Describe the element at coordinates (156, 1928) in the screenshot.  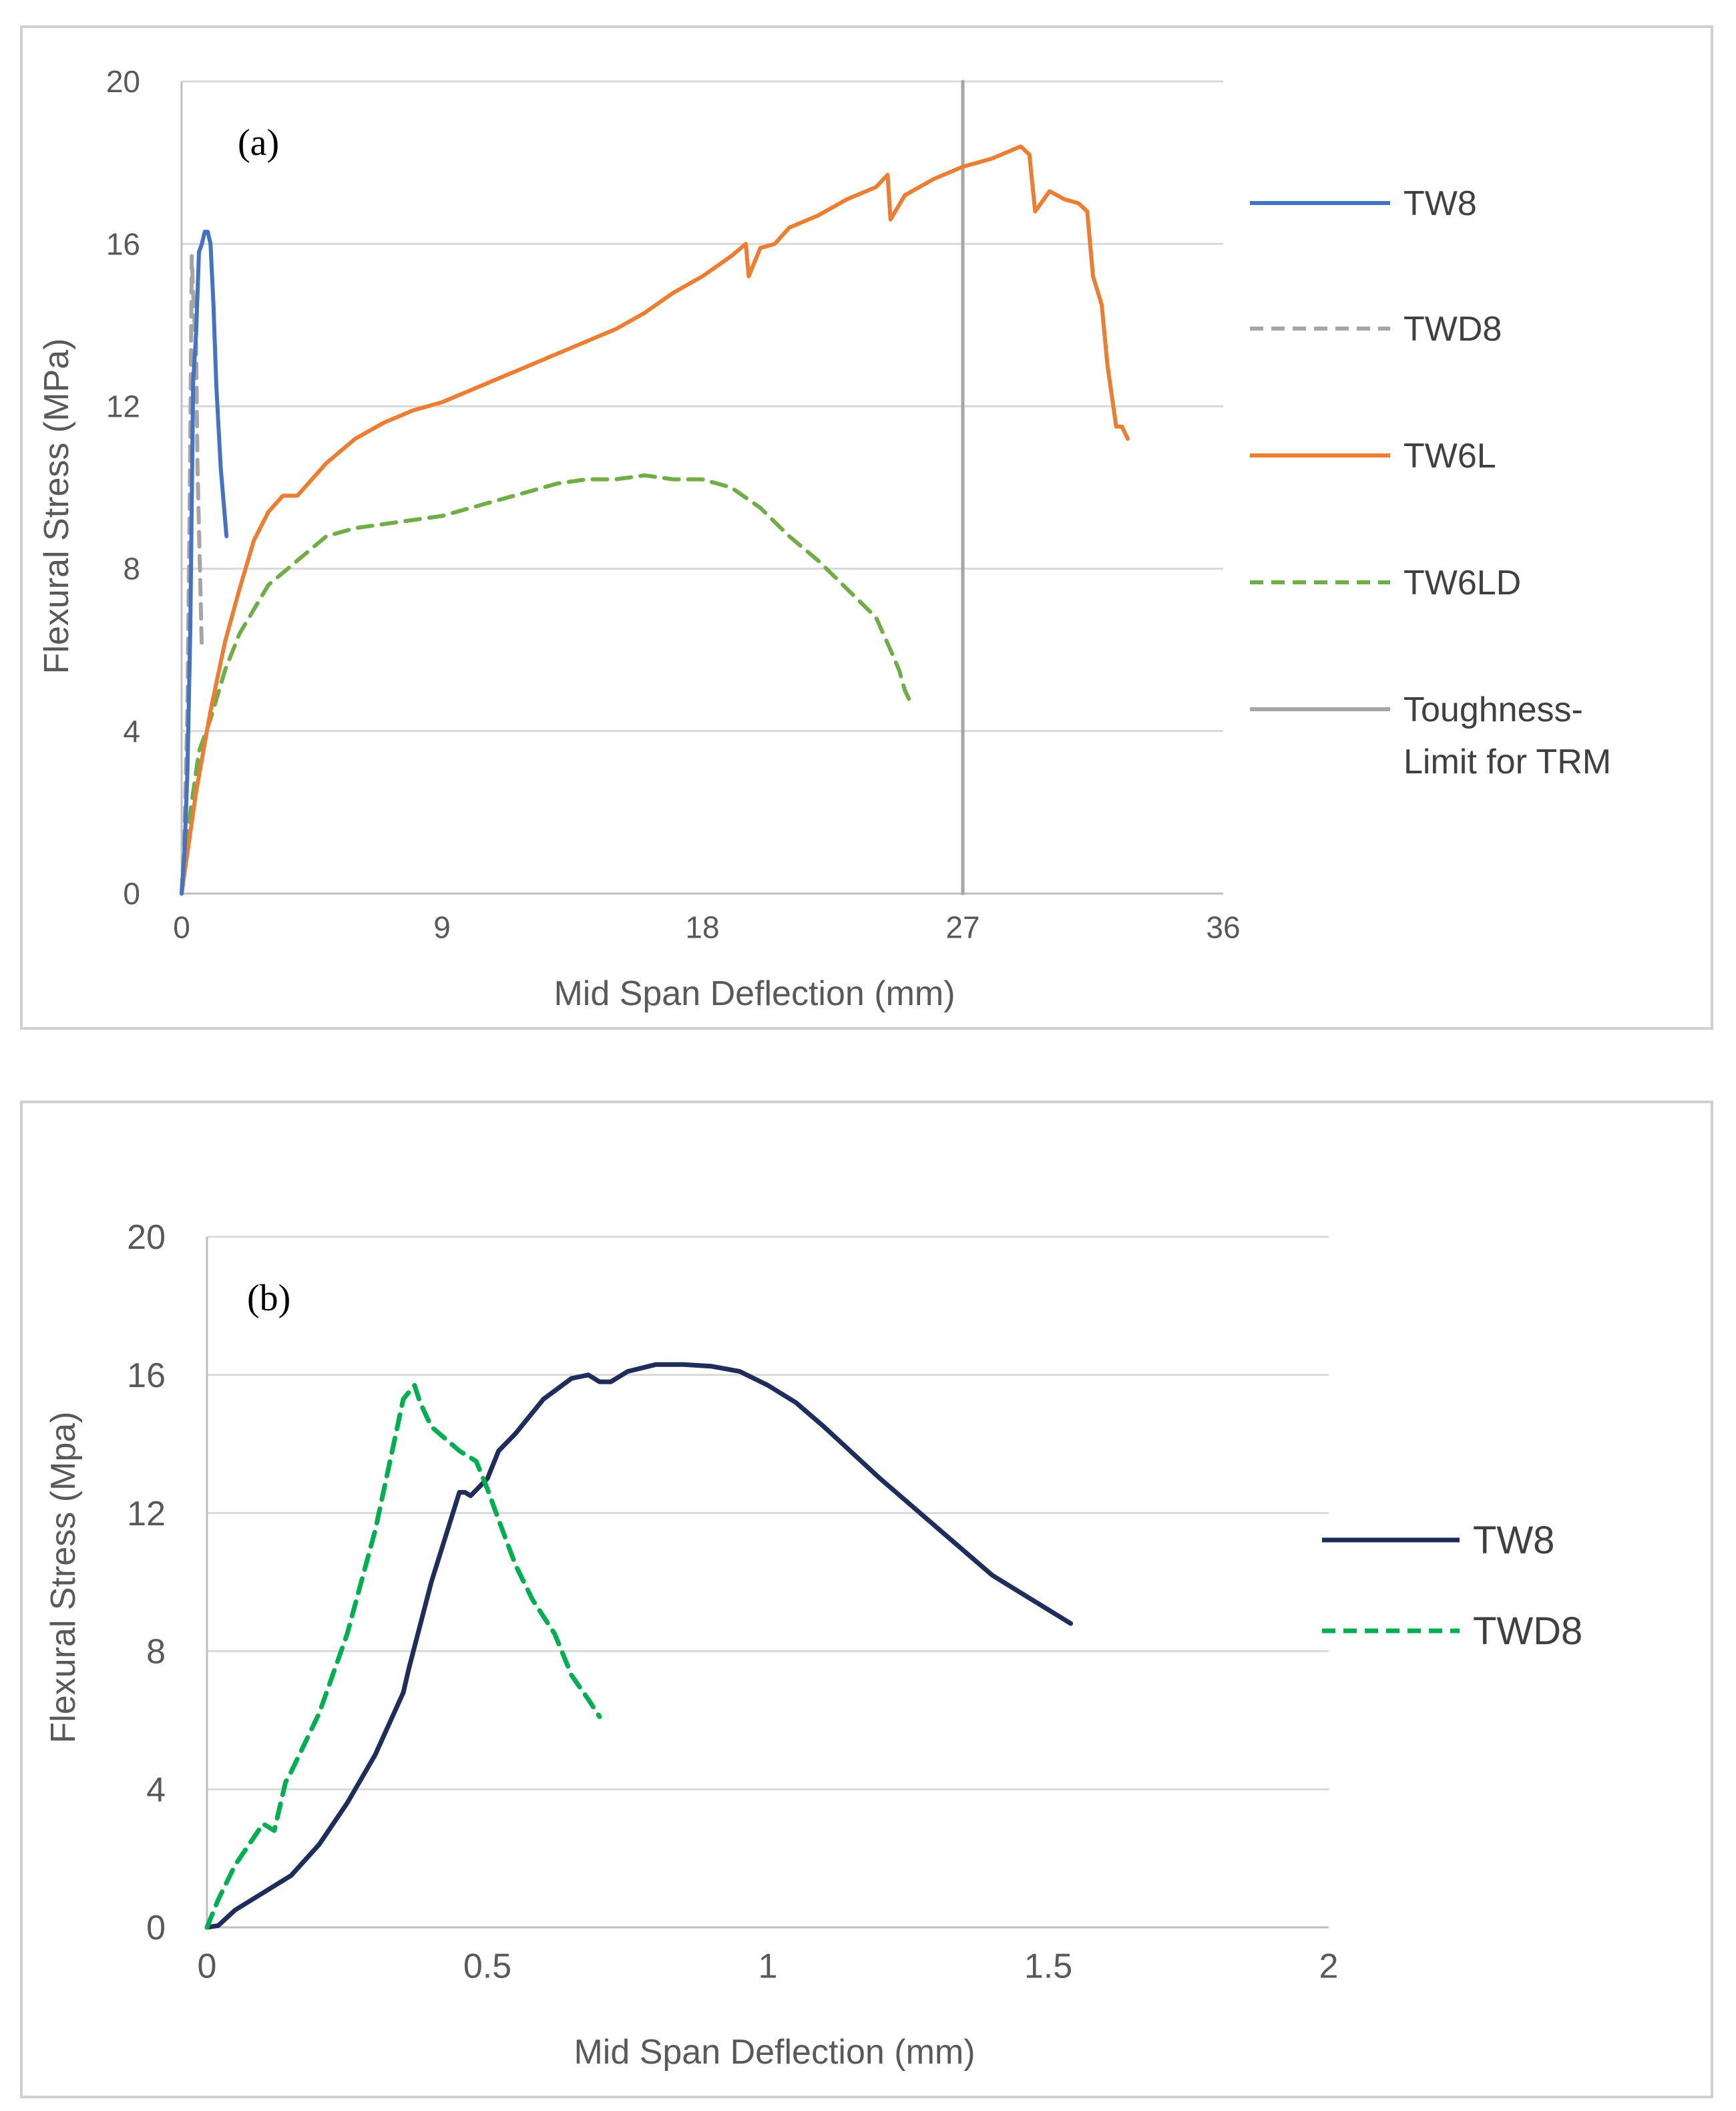
I see `y-tick-label-b-0: 0` at that location.